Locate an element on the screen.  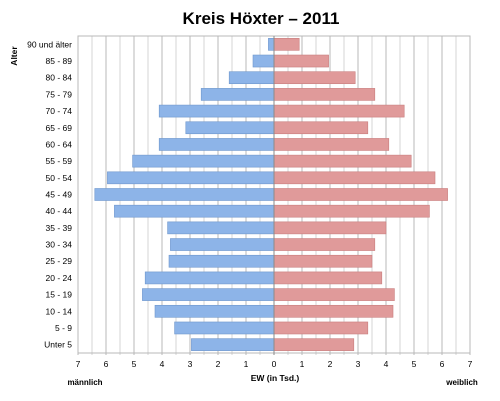
y-axis-label: Alter is located at coordinates (14, 56).